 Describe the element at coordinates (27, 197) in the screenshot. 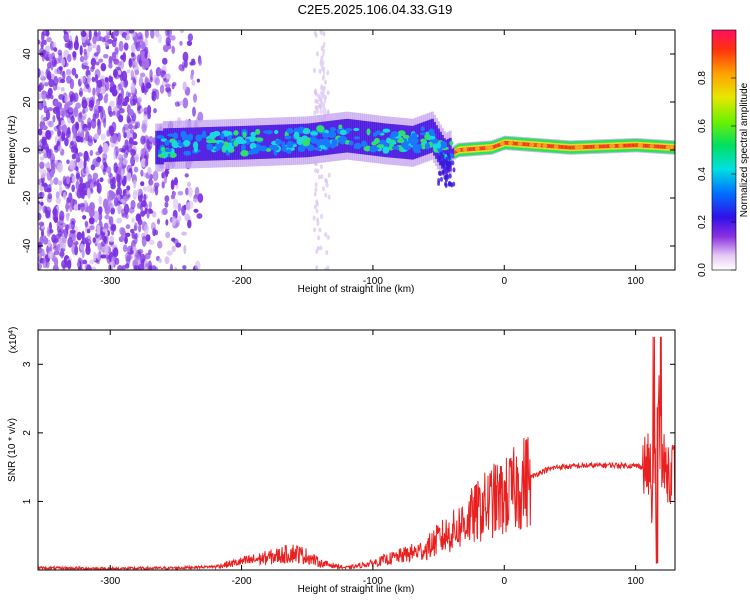

I see `spectrogram-y-tick-label: -20` at that location.